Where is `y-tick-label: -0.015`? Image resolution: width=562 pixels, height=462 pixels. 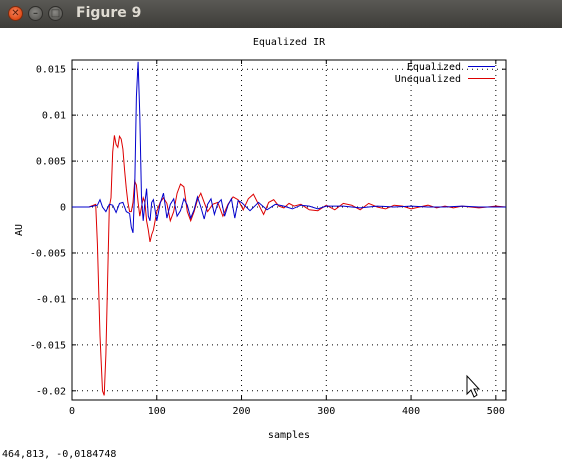 y-tick-label: -0.015 is located at coordinates (48, 345).